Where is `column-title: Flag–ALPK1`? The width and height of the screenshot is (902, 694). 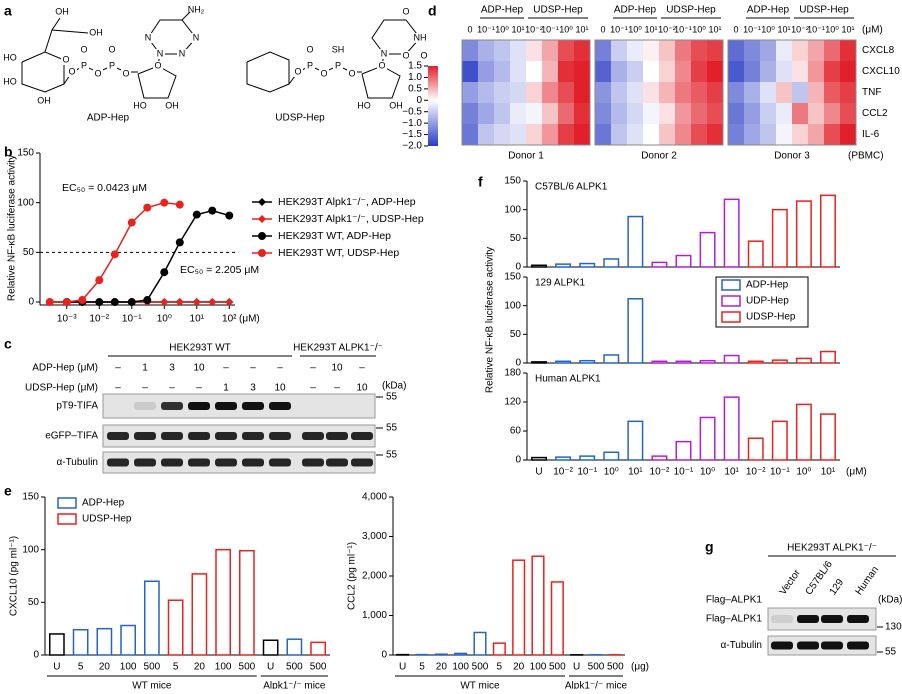 column-title: Flag–ALPK1 is located at coordinates (734, 600).